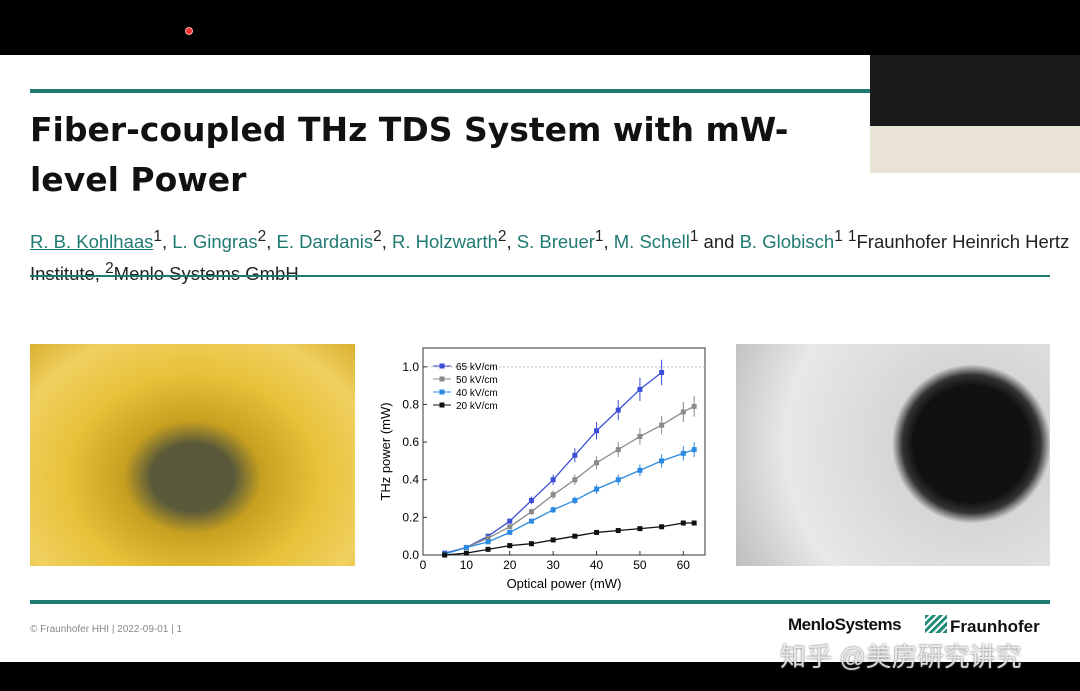 This screenshot has width=1080, height=691. I want to click on plot-frame, so click(564, 451).